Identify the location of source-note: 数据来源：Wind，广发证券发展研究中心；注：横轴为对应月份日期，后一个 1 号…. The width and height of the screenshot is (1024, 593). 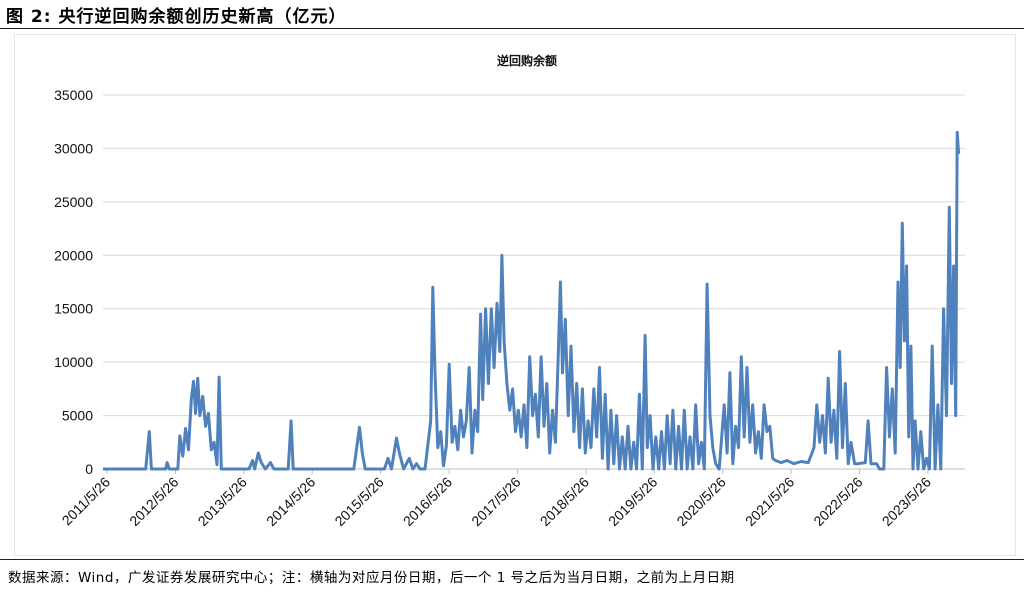
(371, 578).